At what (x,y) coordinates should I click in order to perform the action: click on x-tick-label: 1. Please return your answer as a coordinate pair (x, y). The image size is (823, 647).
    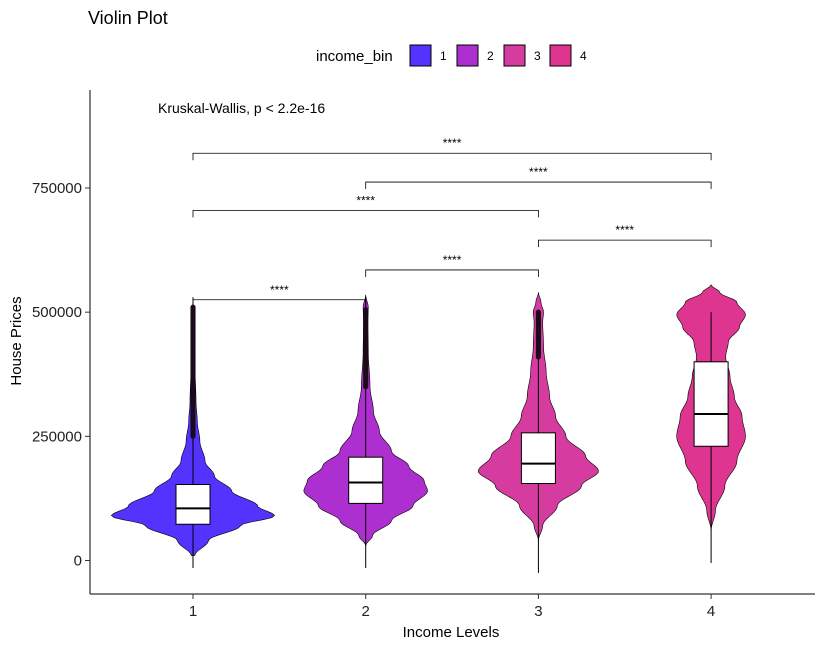
    Looking at the image, I should click on (193, 611).